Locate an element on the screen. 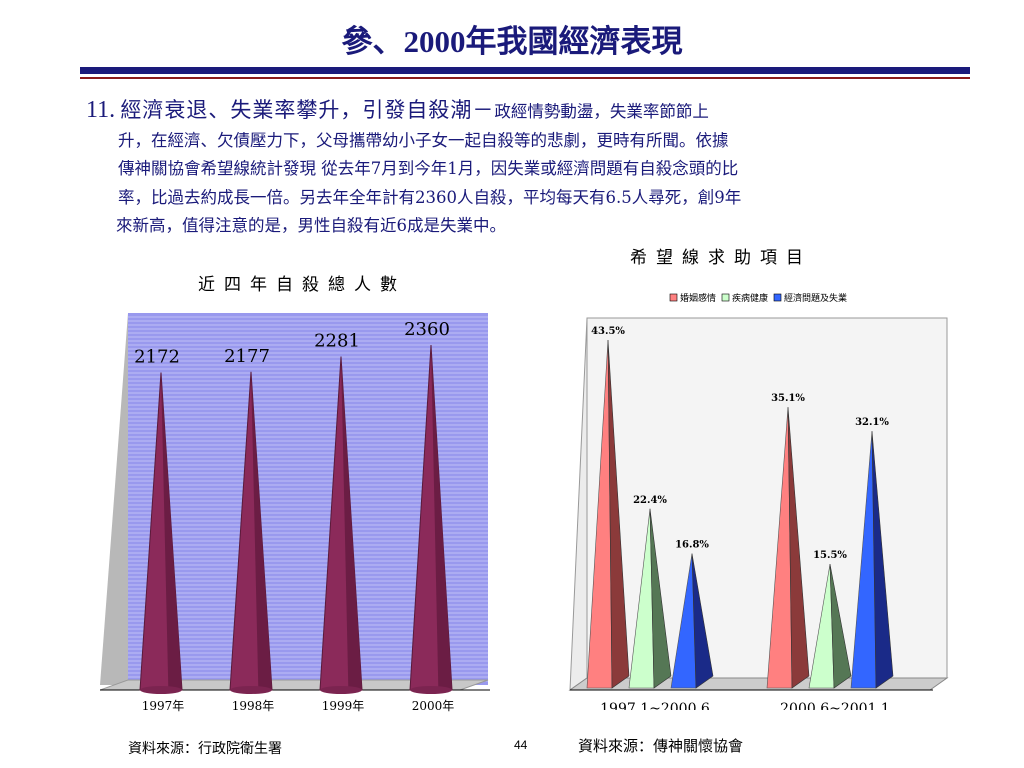  right-chart-data-label: 43.5% is located at coordinates (608, 331).